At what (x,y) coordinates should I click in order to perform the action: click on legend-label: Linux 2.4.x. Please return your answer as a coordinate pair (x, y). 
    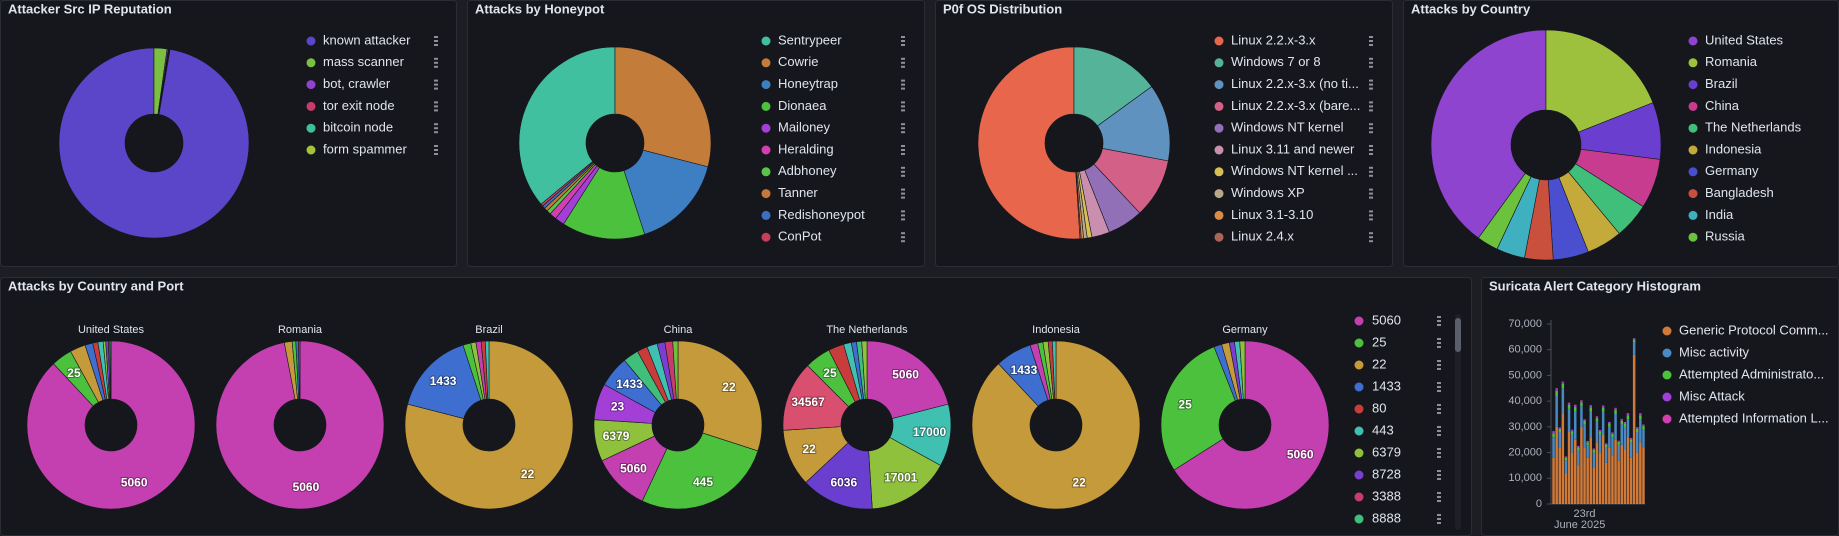
    Looking at the image, I should click on (1262, 236).